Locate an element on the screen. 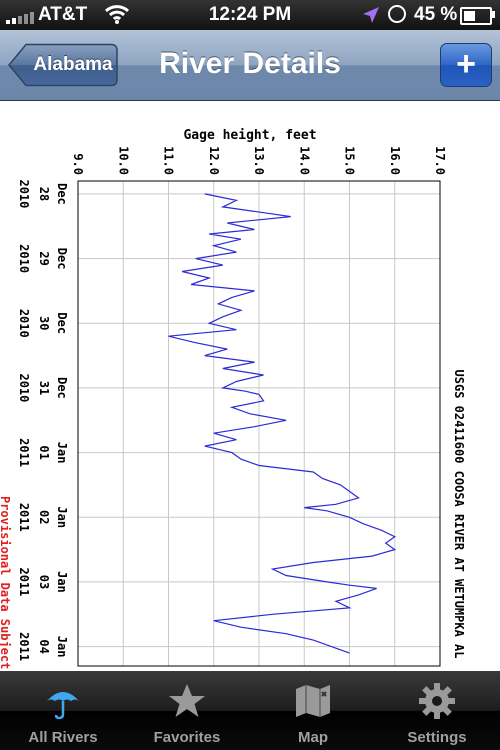  provisional-note: Provisional Data Subject to Revision is located at coordinates (6, 583).